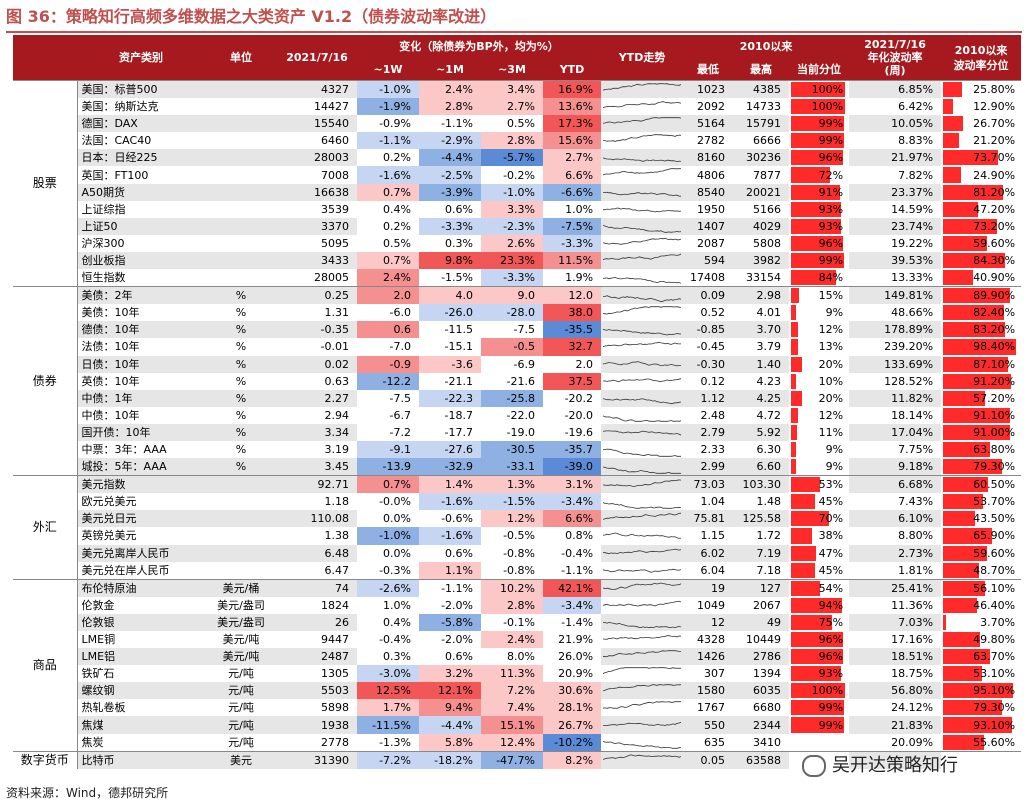 The height and width of the screenshot is (808, 1032). I want to click on change-m3: -0.8%, so click(512, 570).